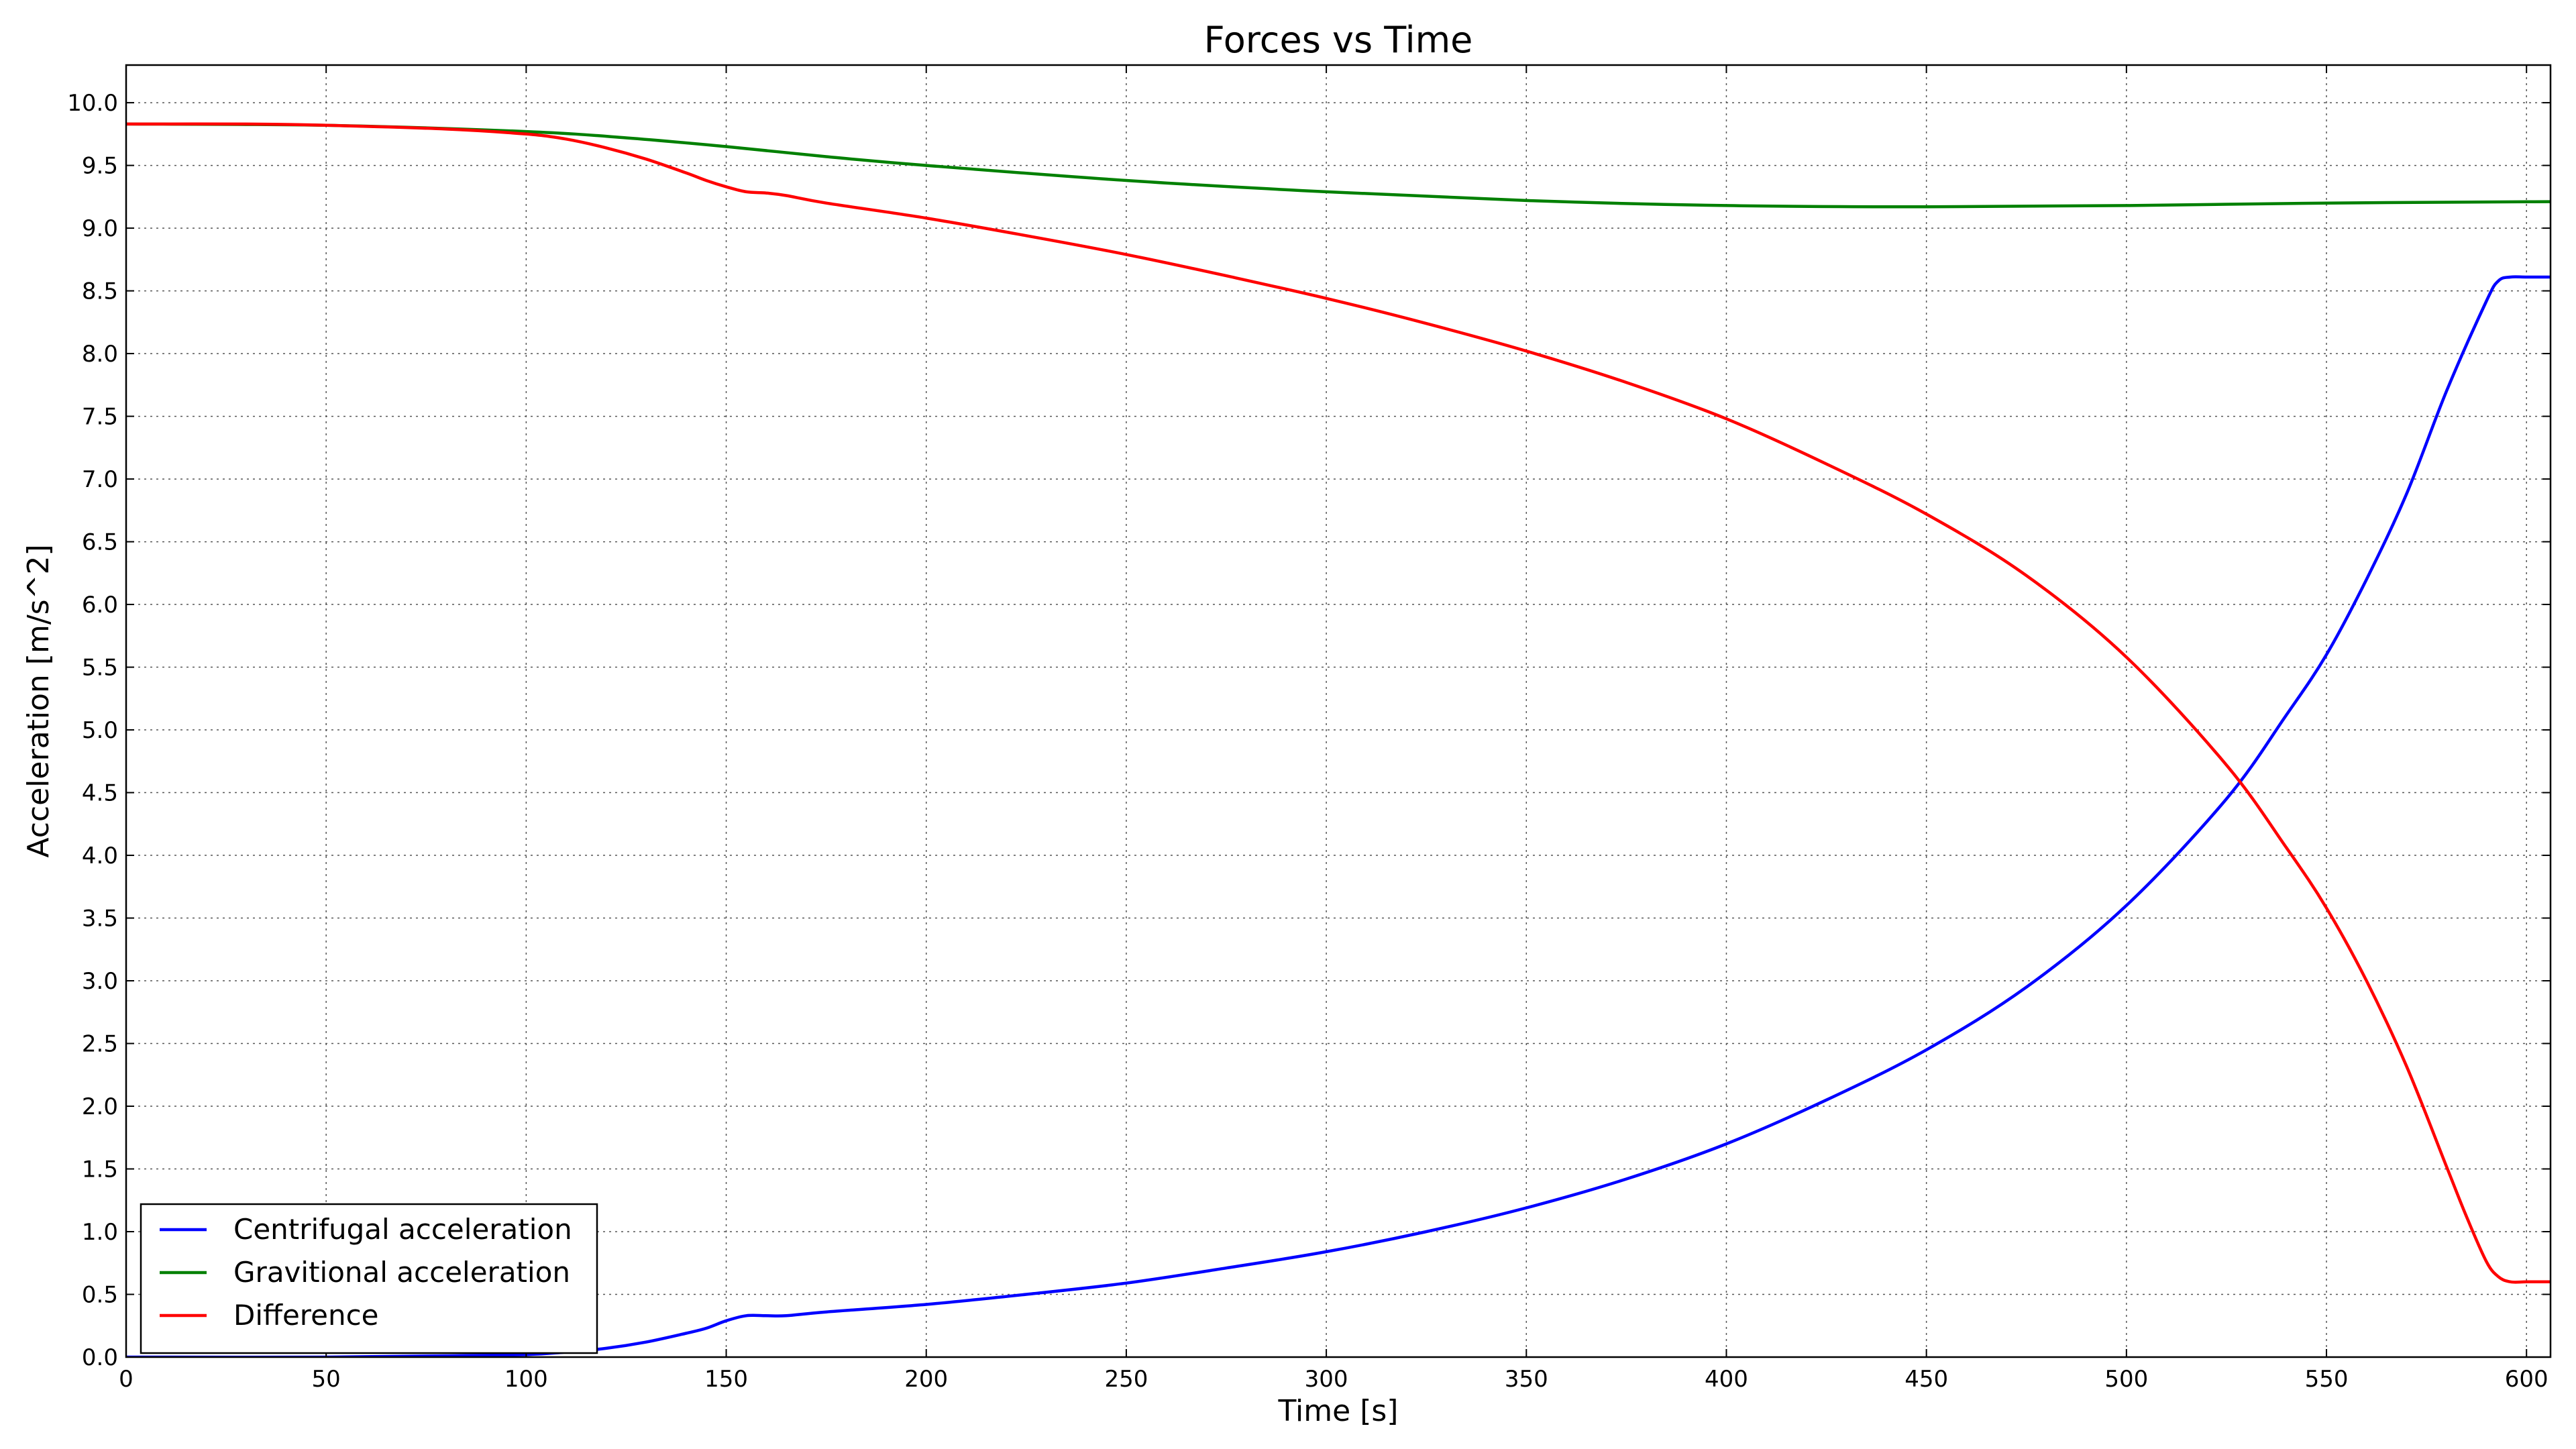  What do you see at coordinates (1338, 1411) in the screenshot?
I see `x-axis-label: Time [s]` at bounding box center [1338, 1411].